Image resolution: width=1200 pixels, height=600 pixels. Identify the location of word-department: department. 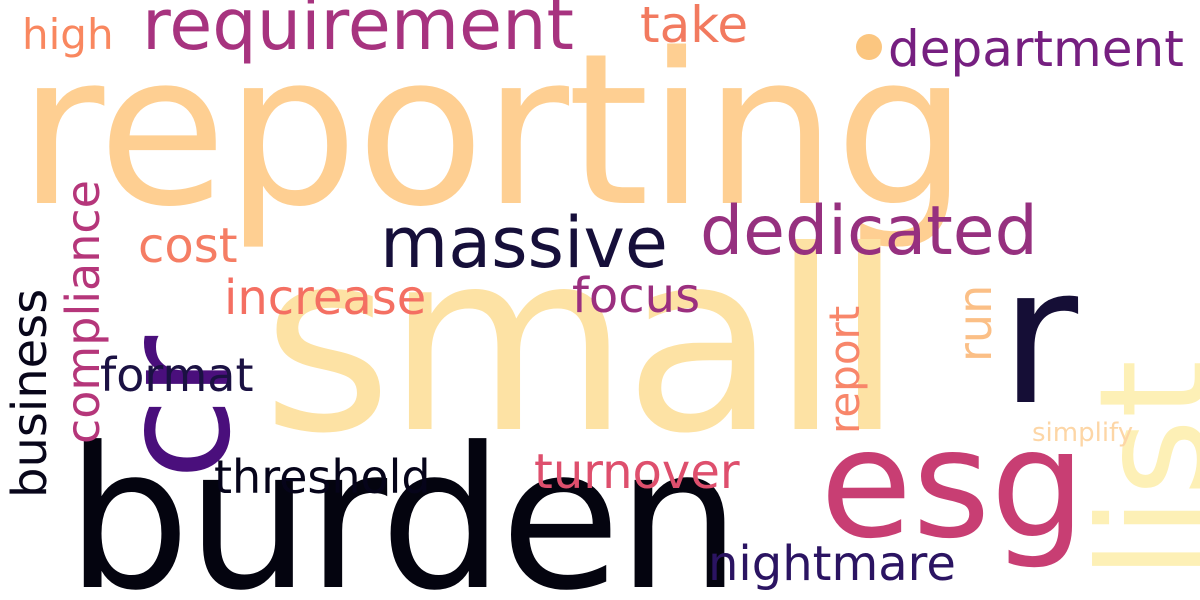
(1036, 49).